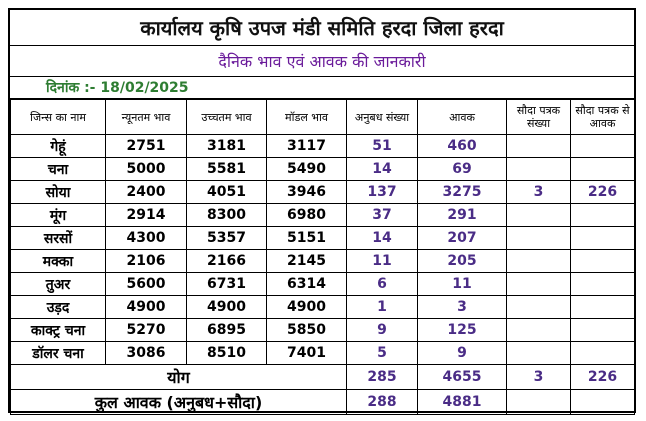 Image resolution: width=646 pixels, height=421 pixels. I want to click on total-deal-count: 3, so click(538, 377).